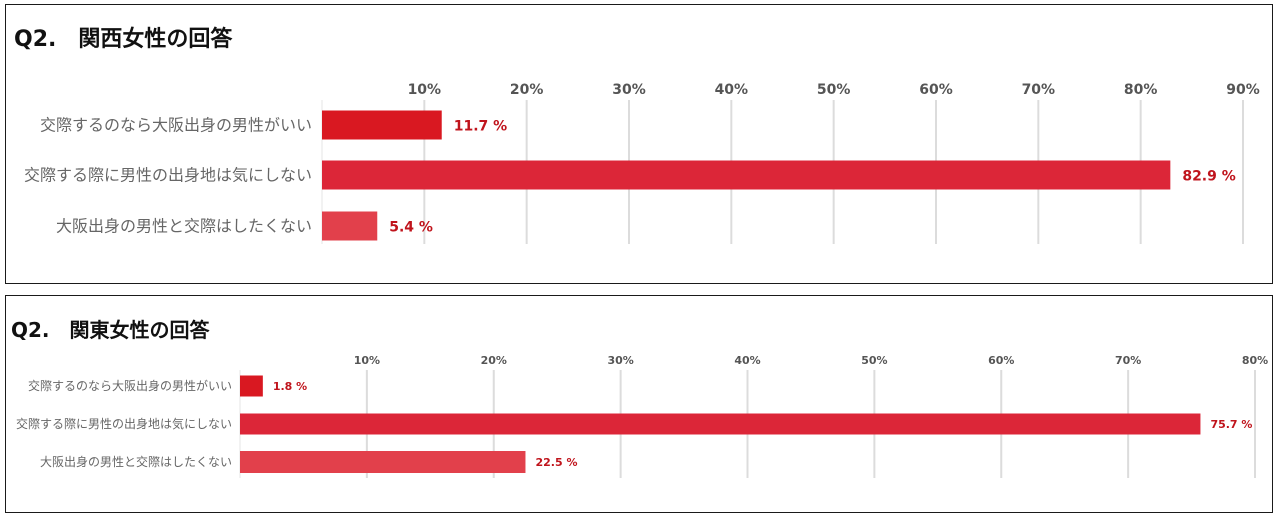  I want to click on data-label: 5.4 %, so click(411, 227).